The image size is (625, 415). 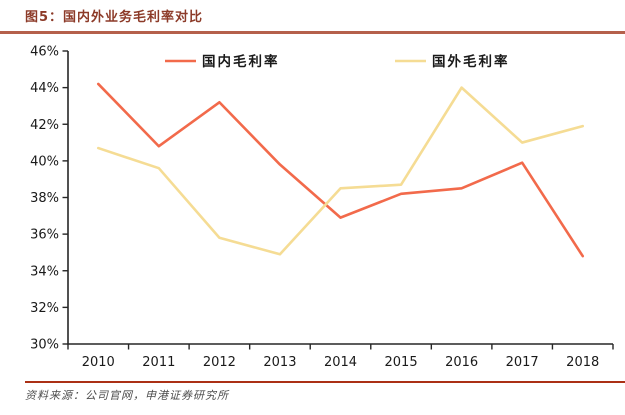 I want to click on figure-title: 图5：国内外业务毛利率对比, so click(x=114, y=17).